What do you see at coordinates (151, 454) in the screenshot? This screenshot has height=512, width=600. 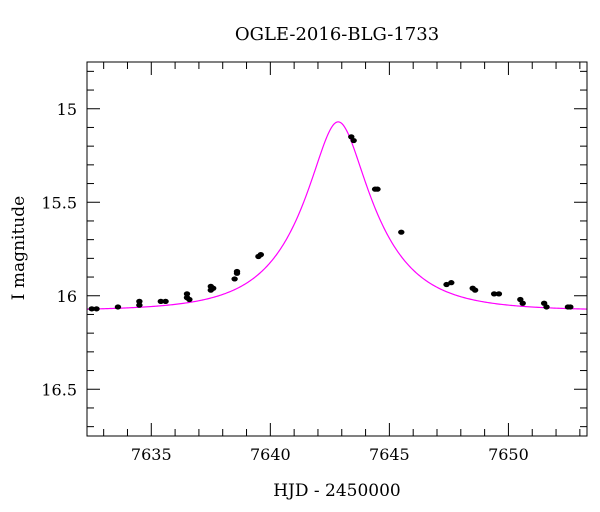 I see `x-tick-label: 7635` at bounding box center [151, 454].